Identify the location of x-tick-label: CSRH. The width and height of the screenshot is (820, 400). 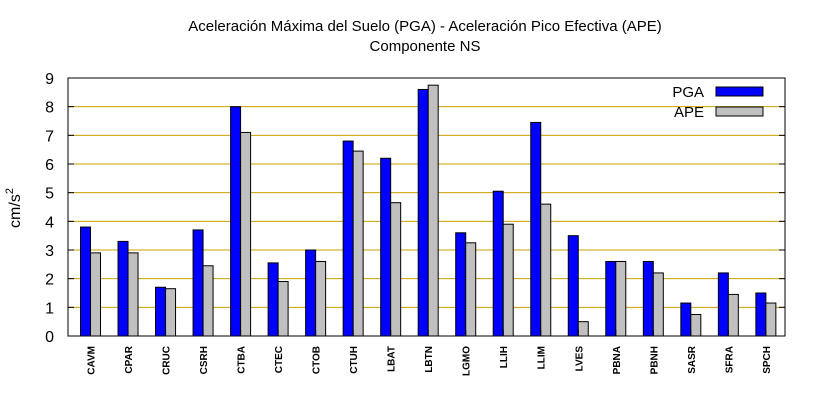
(204, 360).